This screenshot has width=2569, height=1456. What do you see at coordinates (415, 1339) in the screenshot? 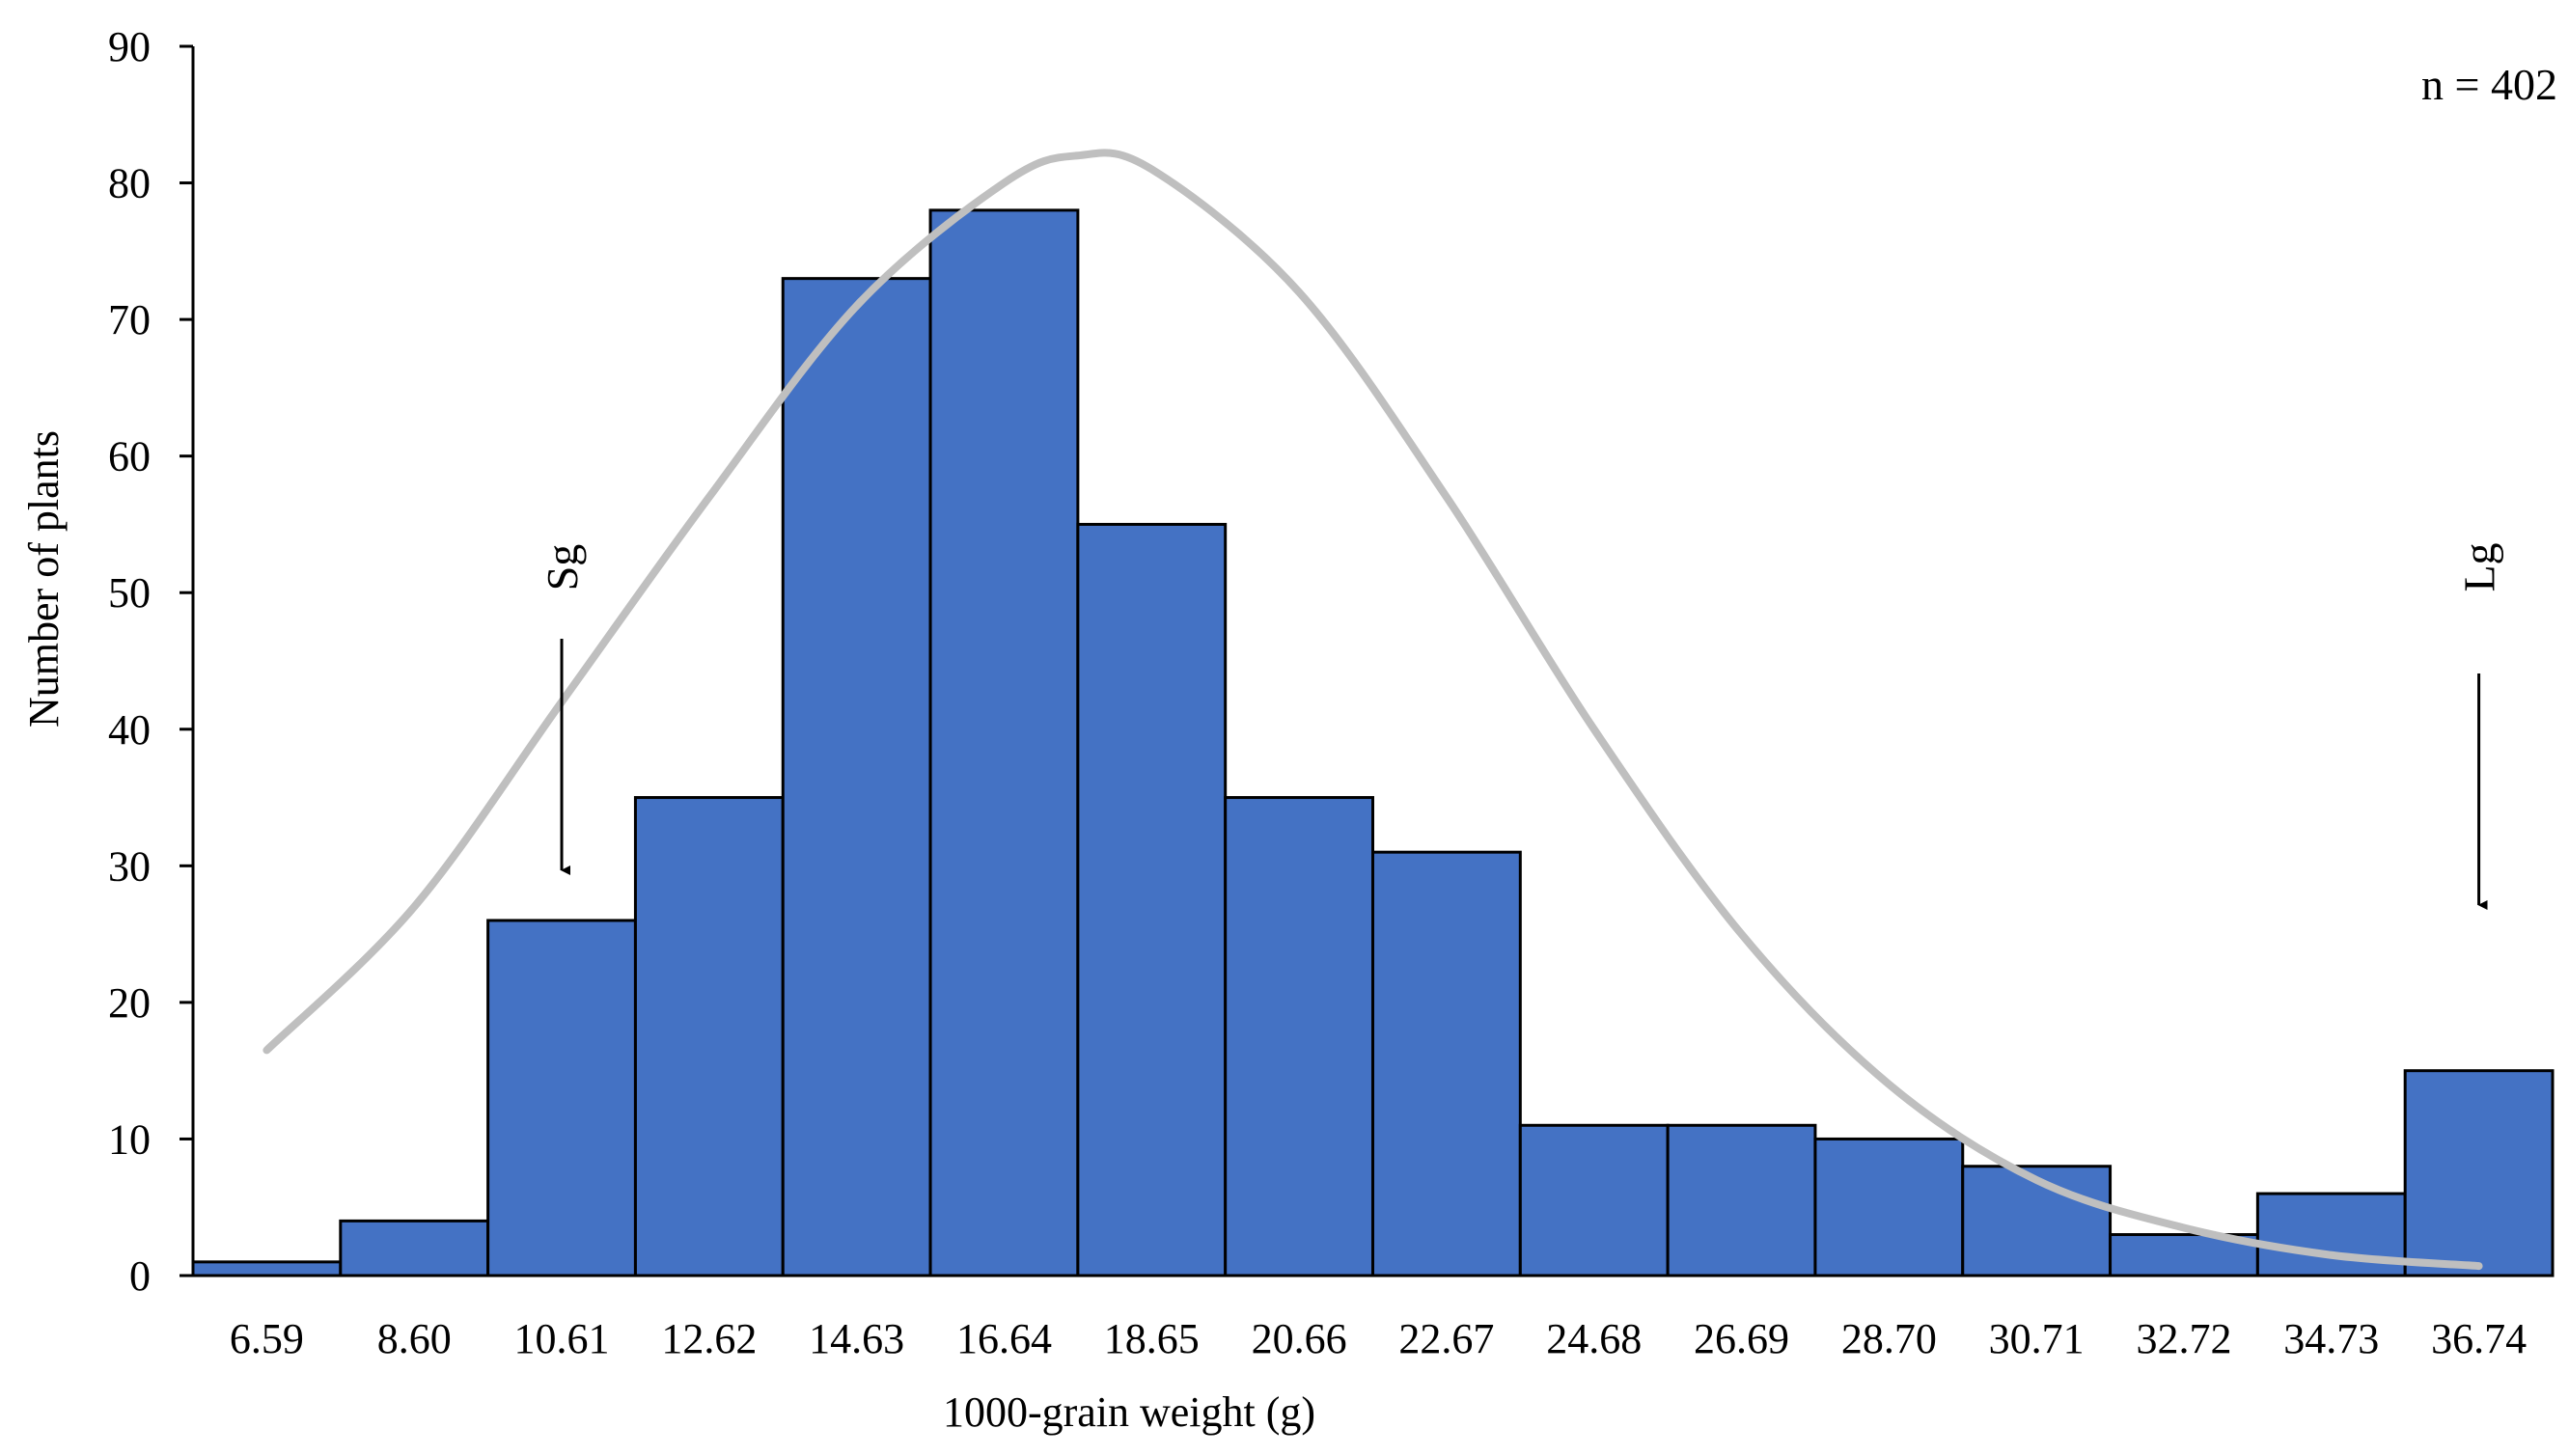
I see `x-tick-label: 8.60` at bounding box center [415, 1339].